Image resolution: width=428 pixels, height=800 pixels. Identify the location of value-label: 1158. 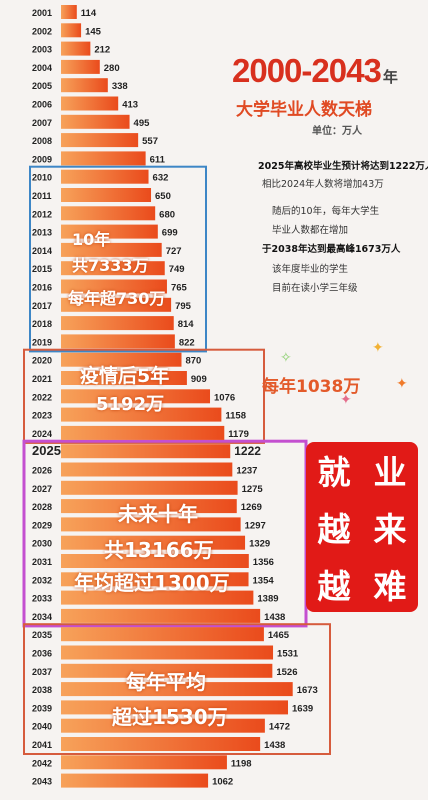
(235, 416).